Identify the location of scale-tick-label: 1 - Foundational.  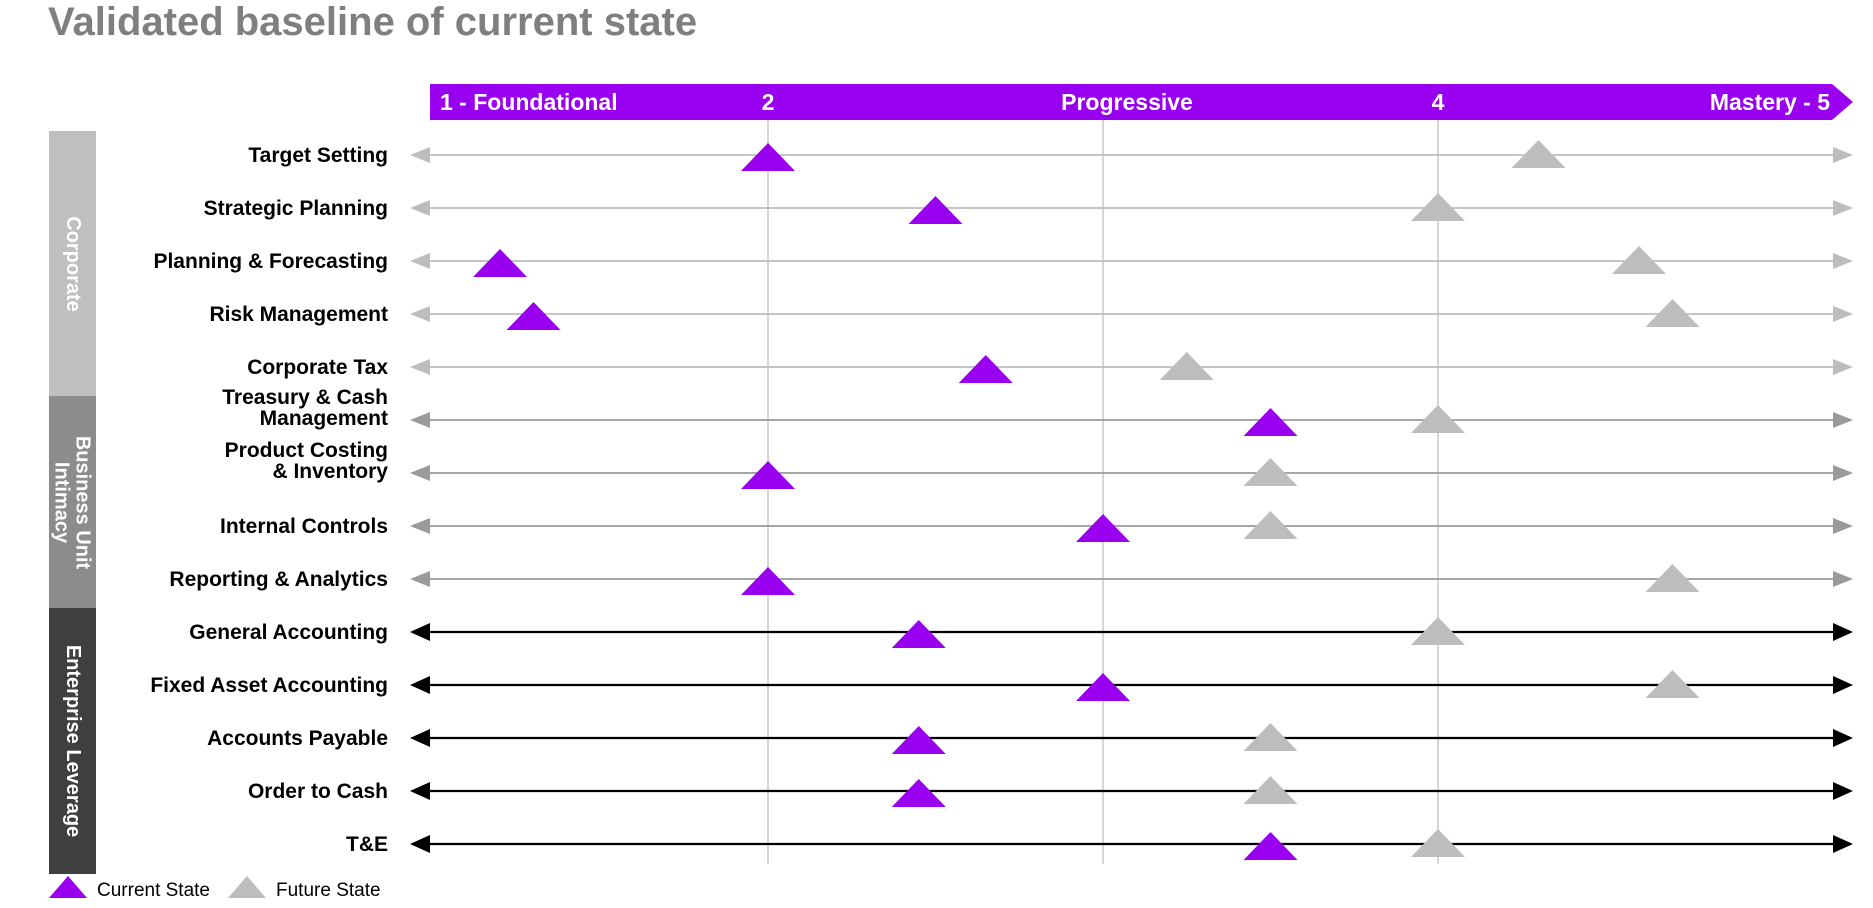
(529, 102).